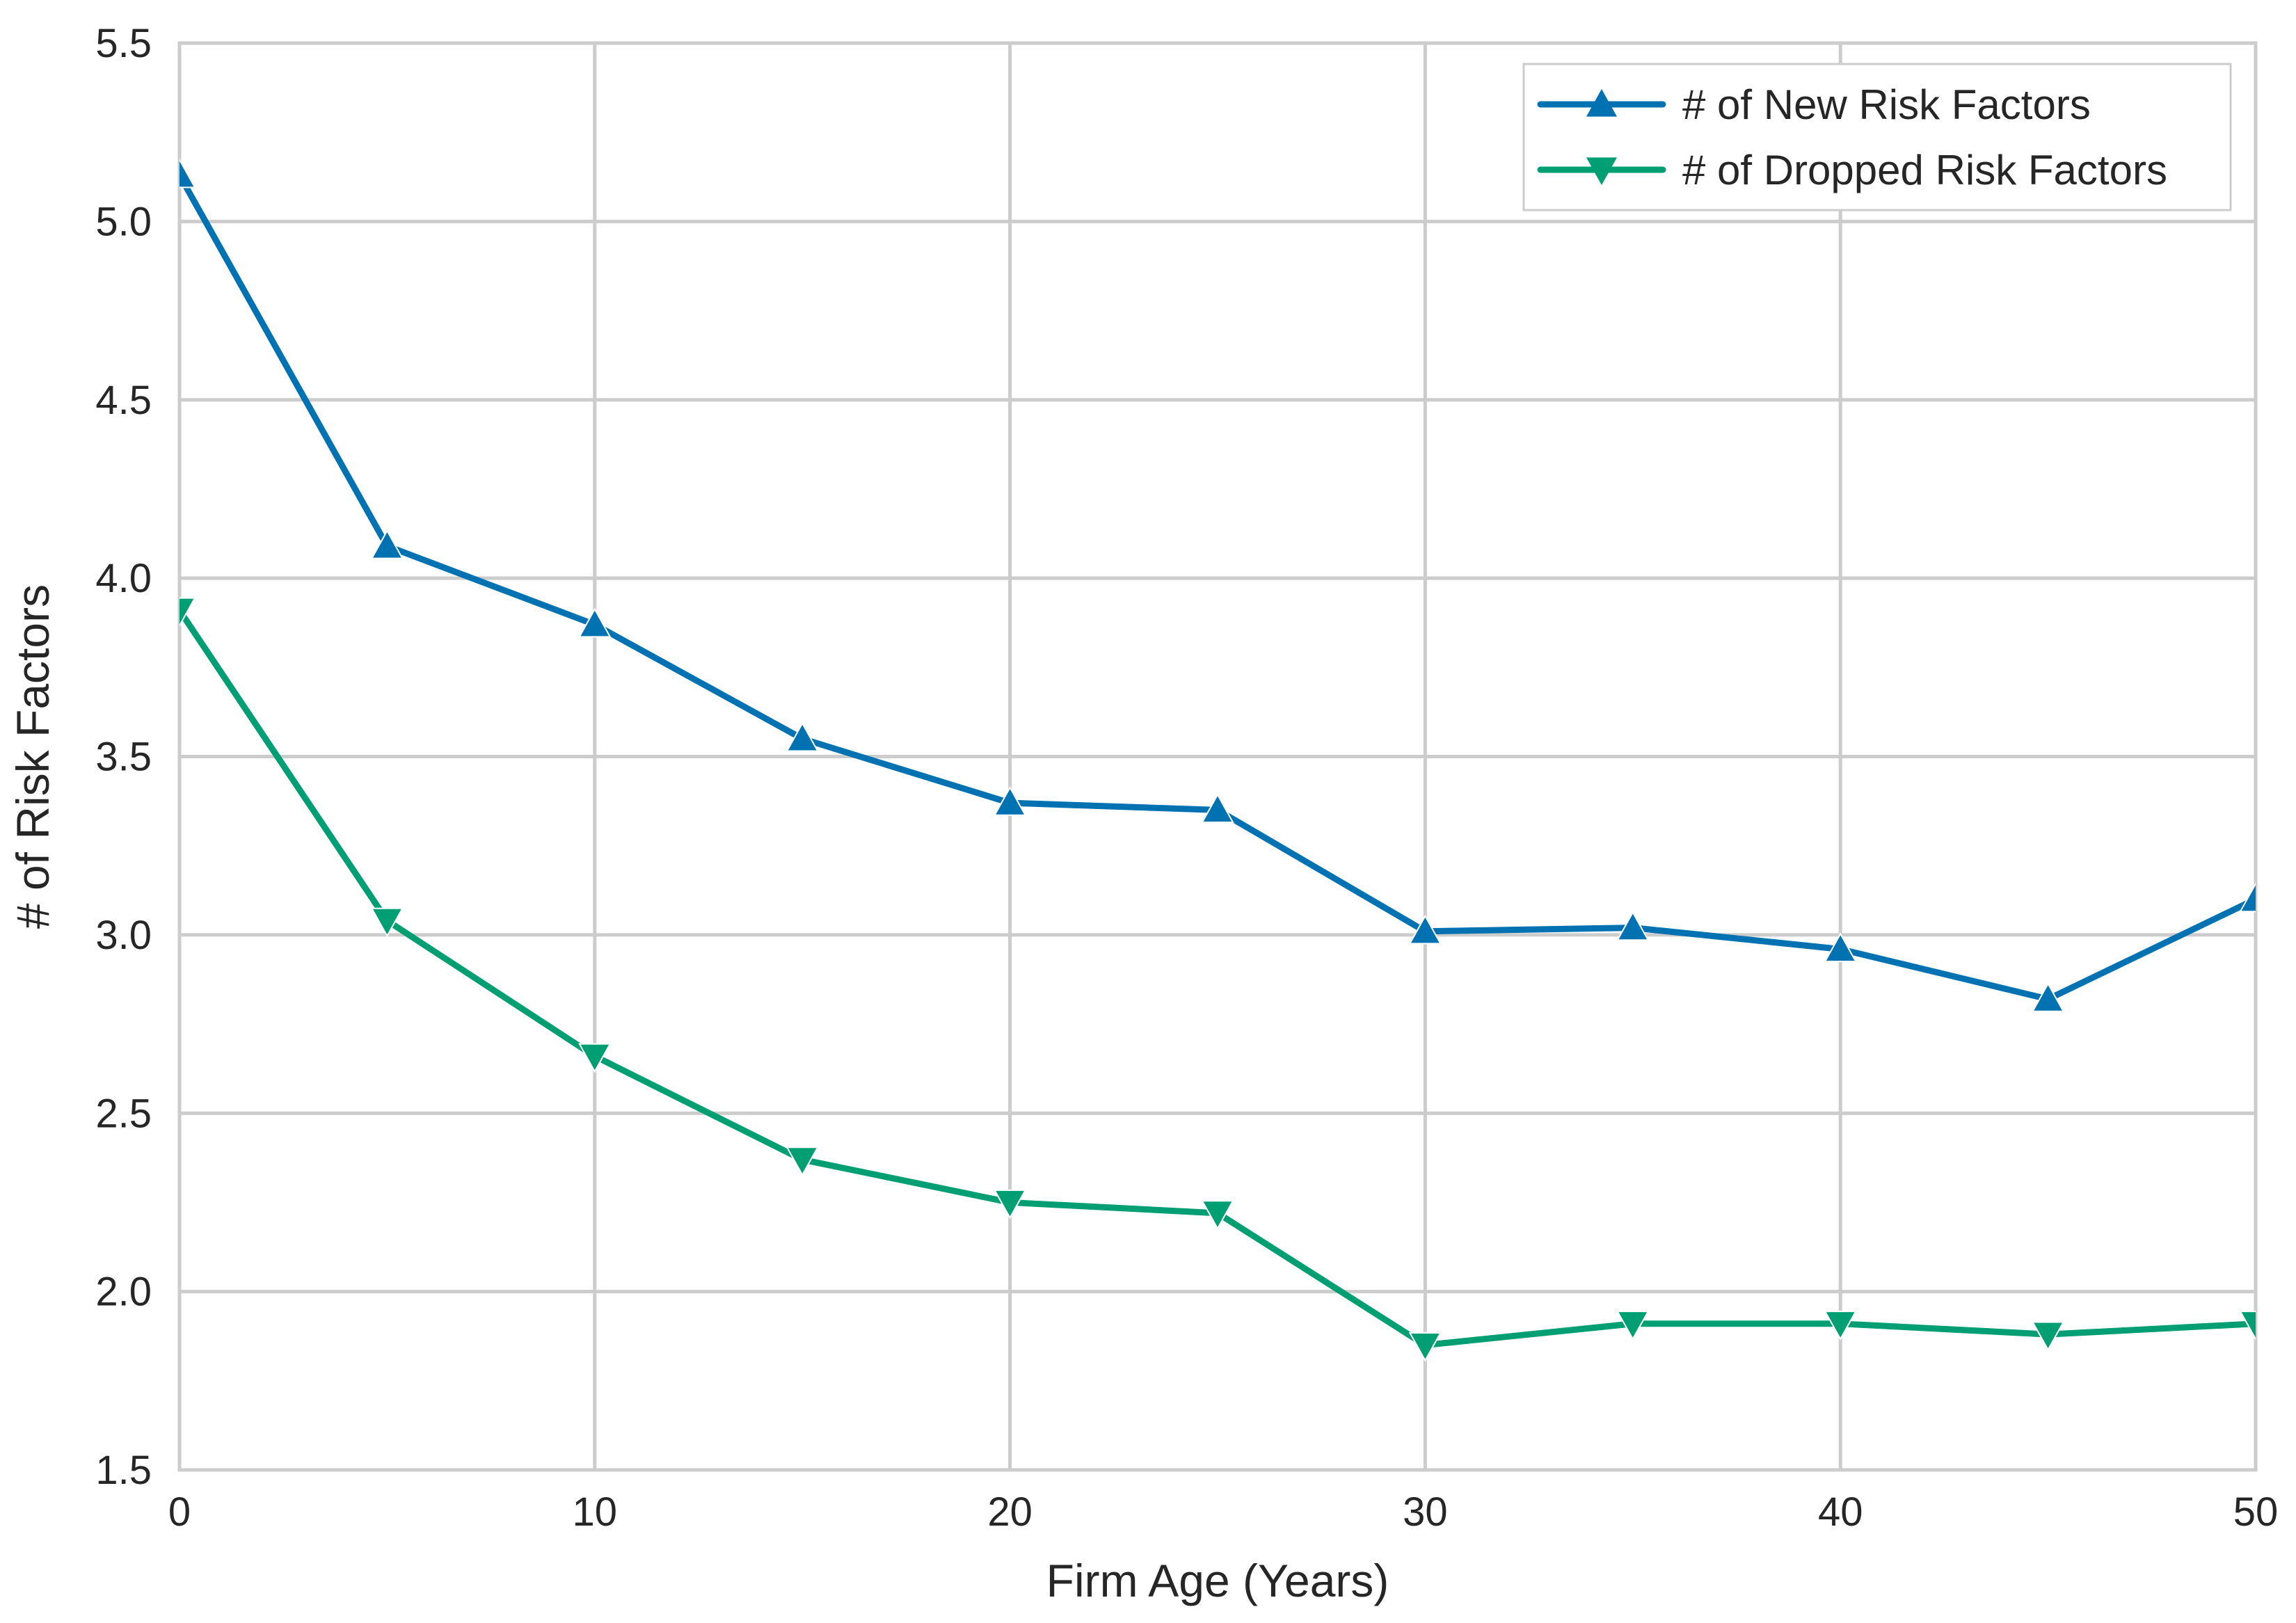 The width and height of the screenshot is (2296, 1623). I want to click on y-tick-label: 2.5, so click(124, 1114).